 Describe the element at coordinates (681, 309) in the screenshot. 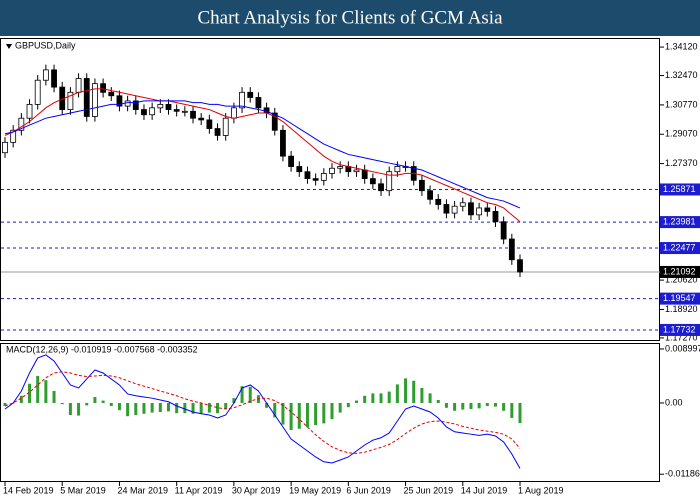

I see `y-tick-label: 1.18920` at that location.